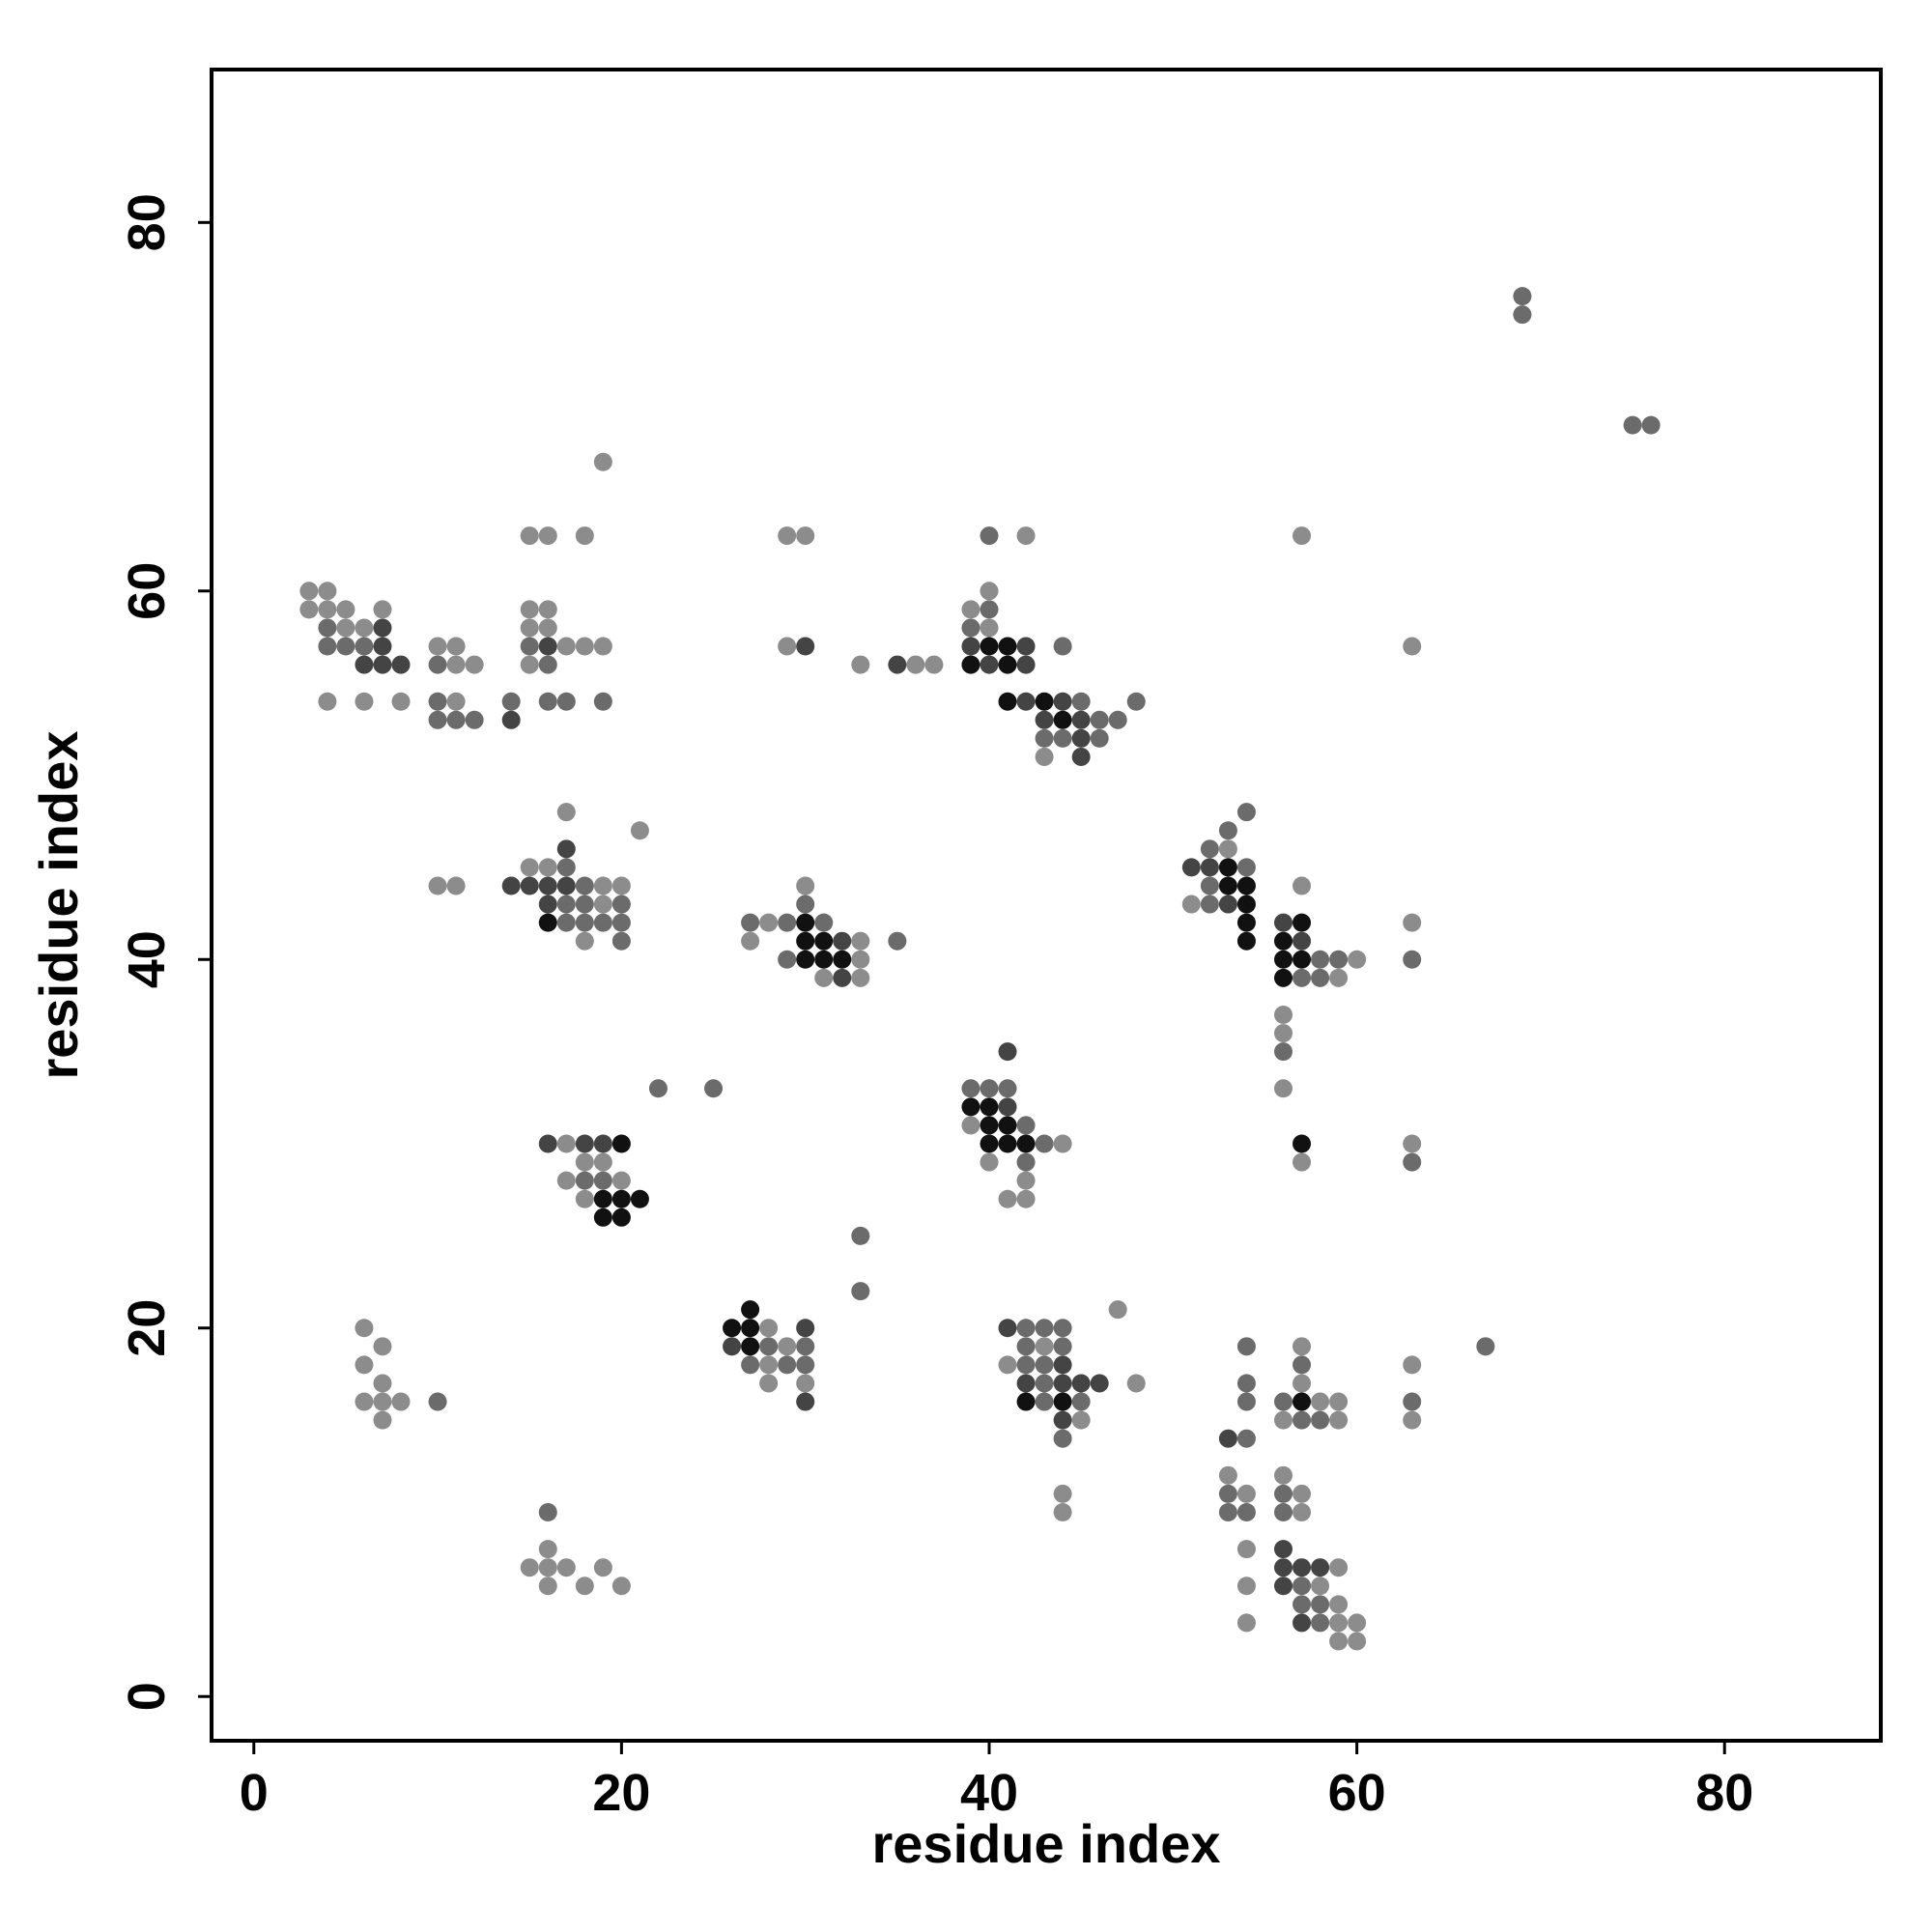 The width and height of the screenshot is (1932, 1932). I want to click on y-tick-label: 80, so click(147, 222).